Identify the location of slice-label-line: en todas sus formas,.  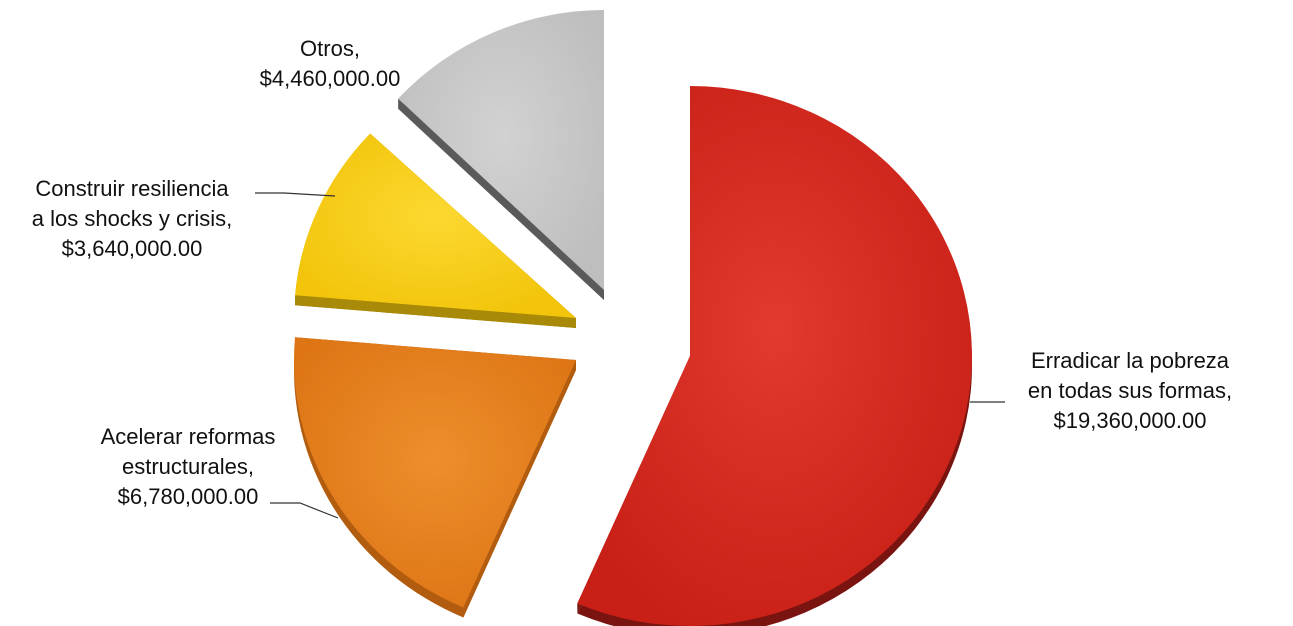
(1130, 390).